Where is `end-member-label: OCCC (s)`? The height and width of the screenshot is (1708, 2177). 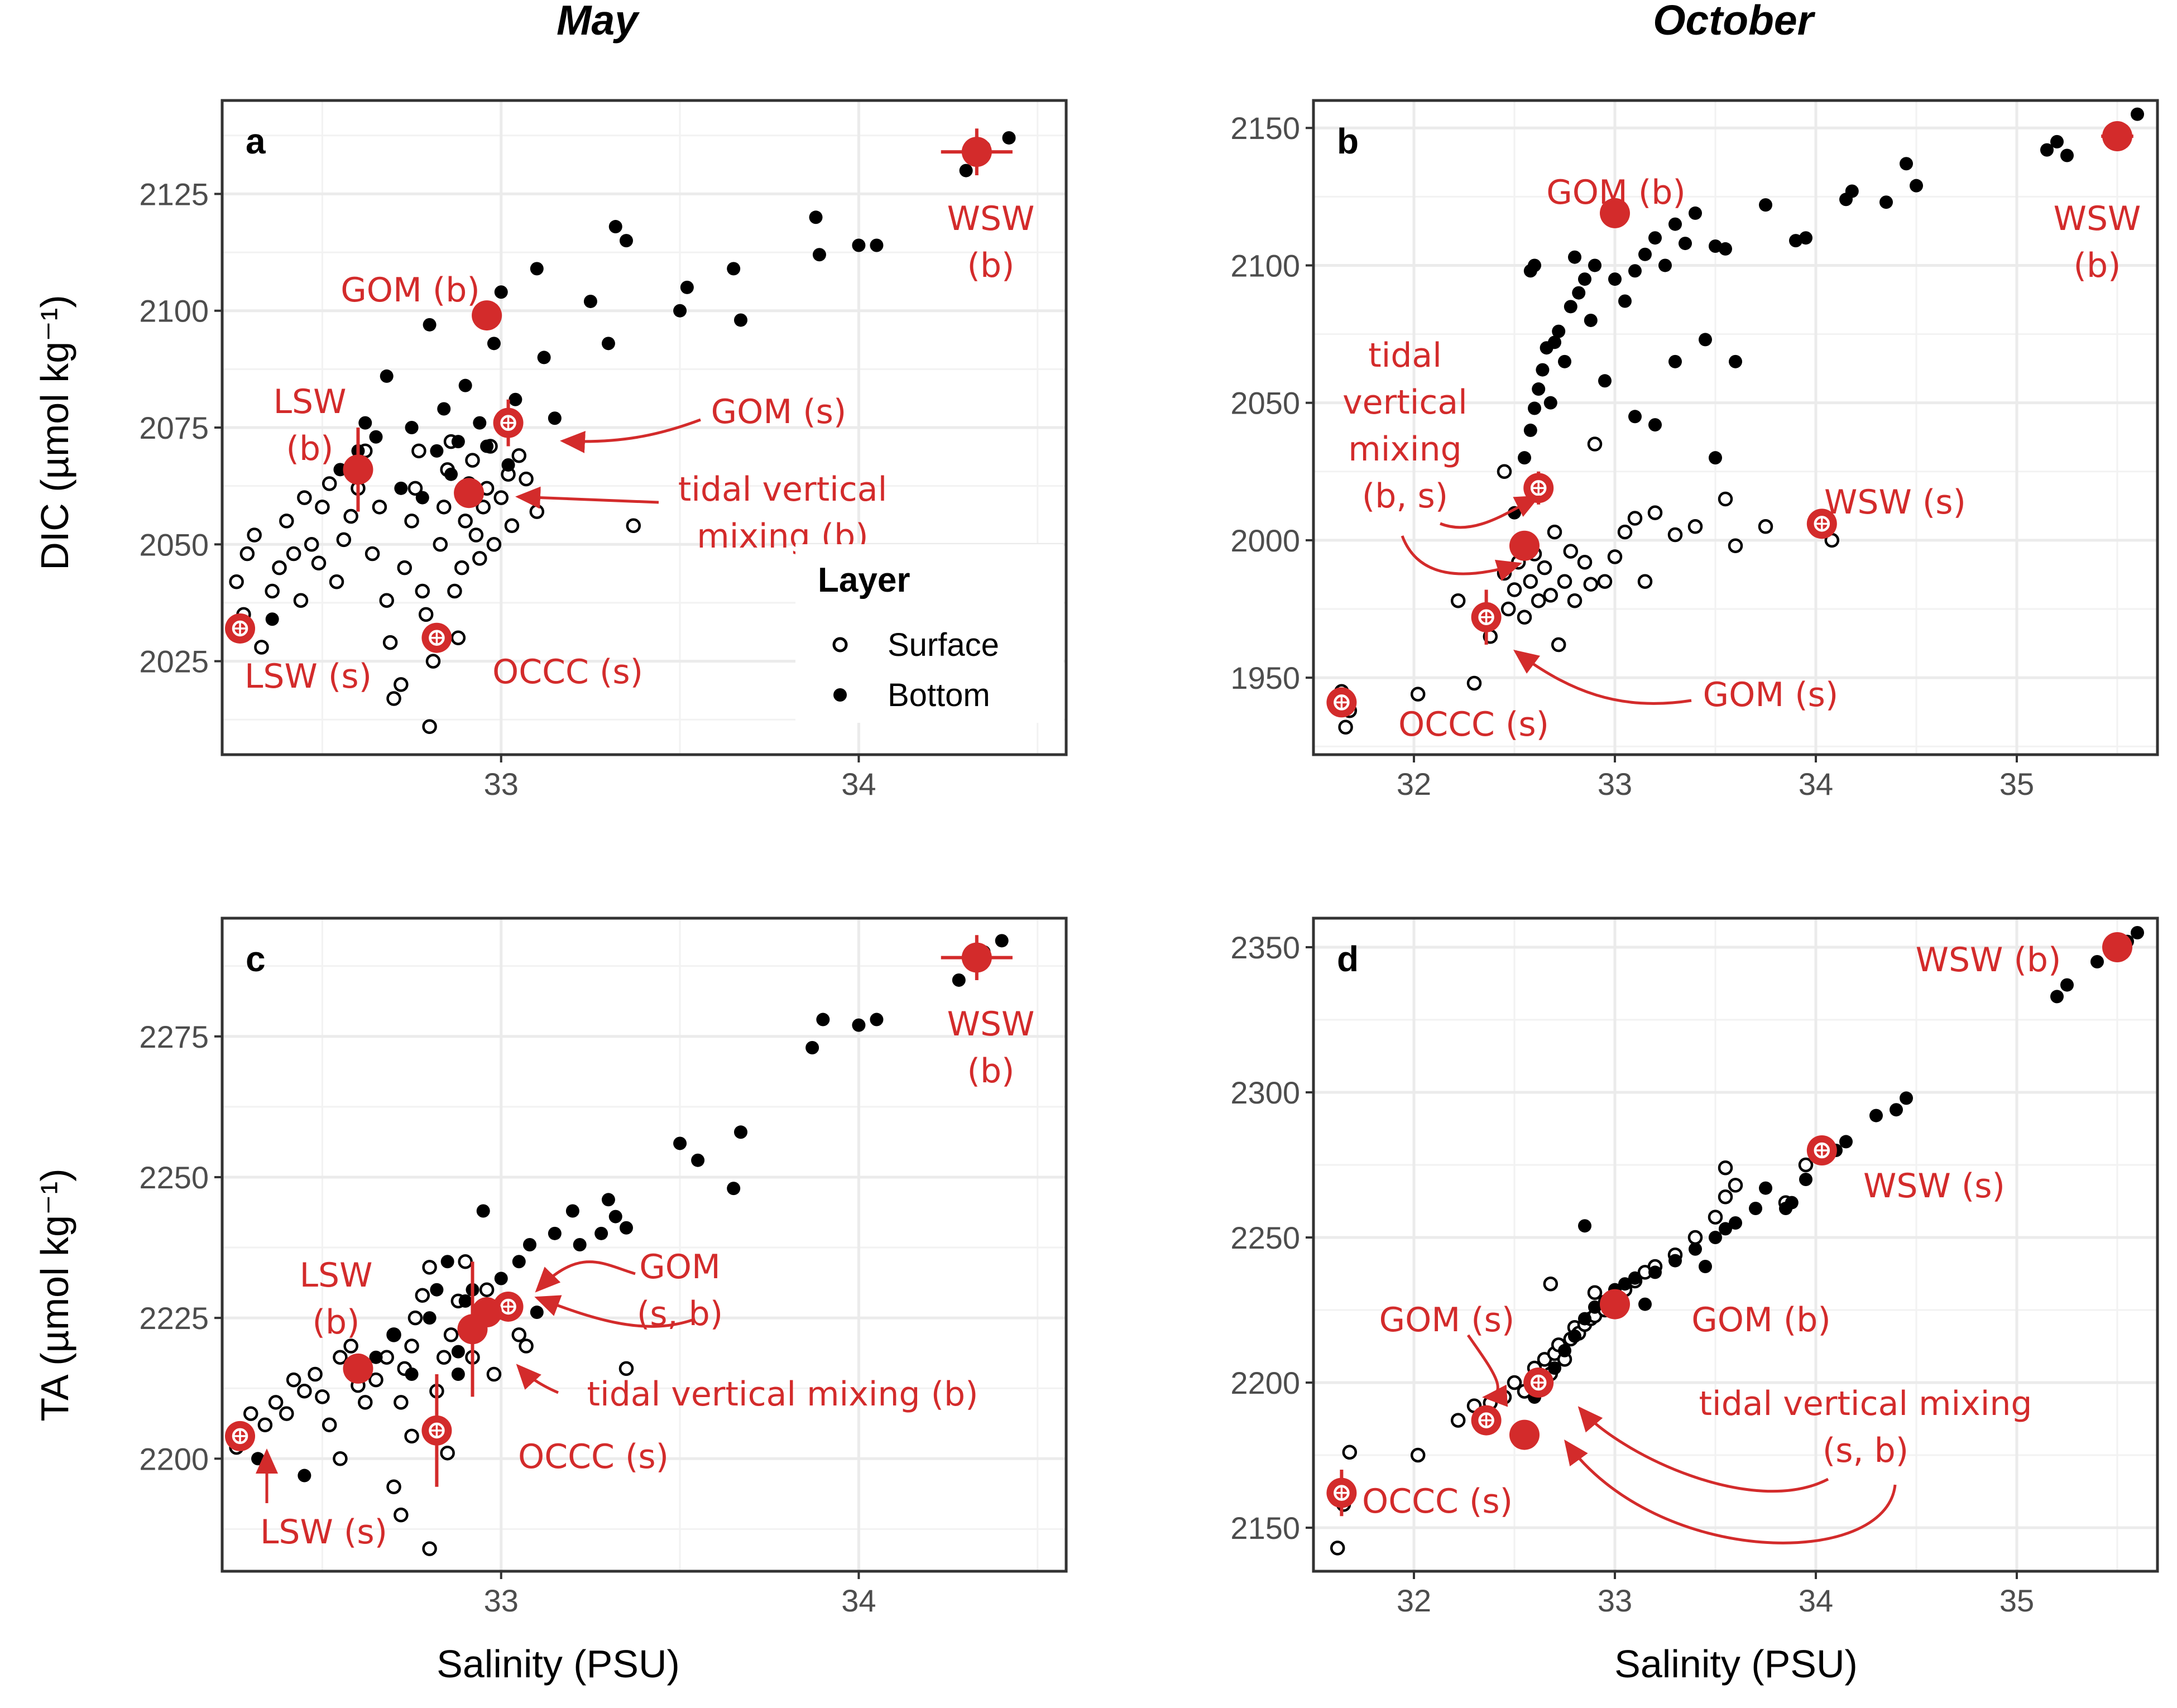 end-member-label: OCCC (s) is located at coordinates (1473, 725).